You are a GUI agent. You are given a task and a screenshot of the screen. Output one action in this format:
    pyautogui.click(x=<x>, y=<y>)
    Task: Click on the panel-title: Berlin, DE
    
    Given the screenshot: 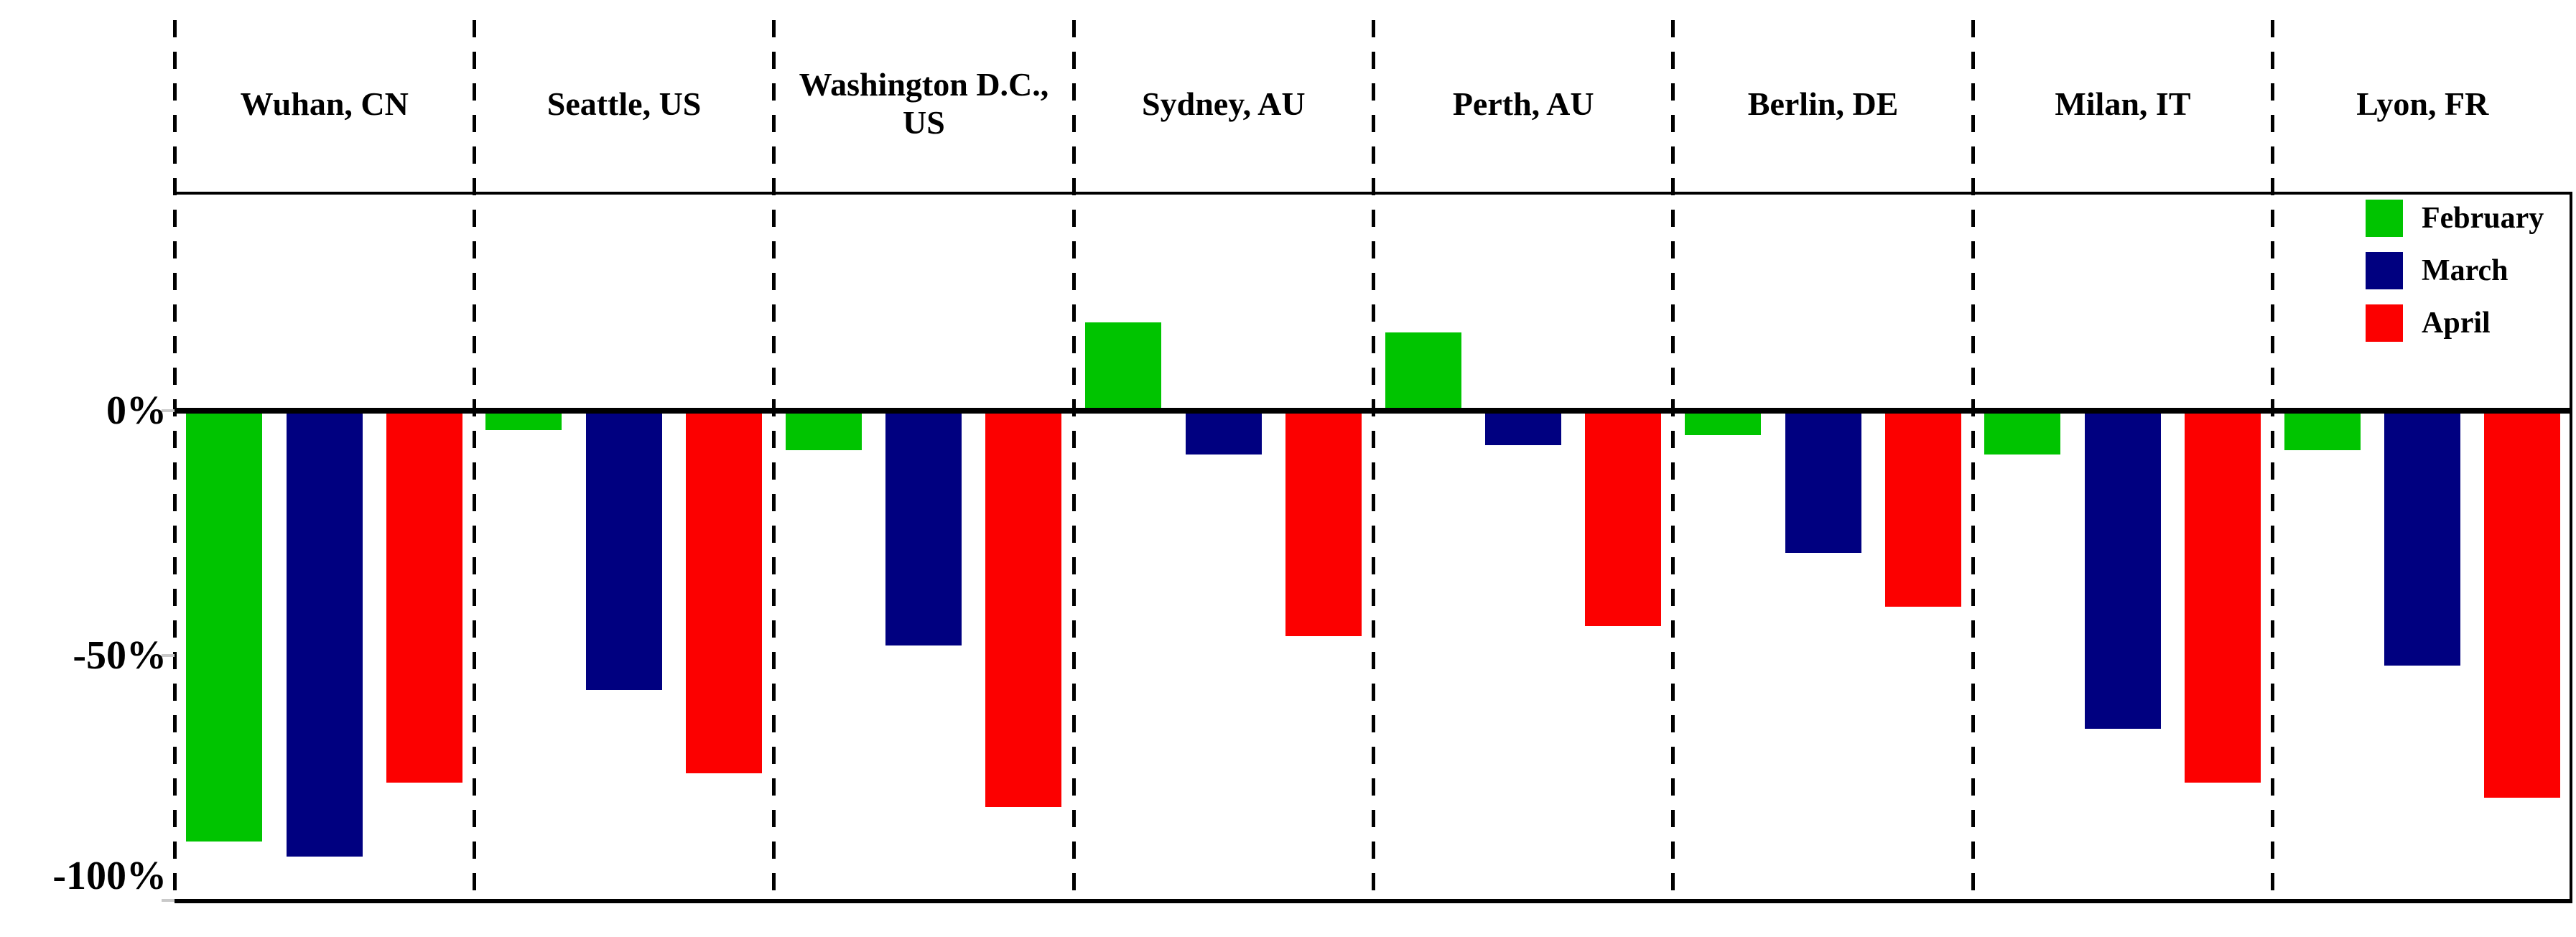 What is the action you would take?
    pyautogui.click(x=1823, y=103)
    